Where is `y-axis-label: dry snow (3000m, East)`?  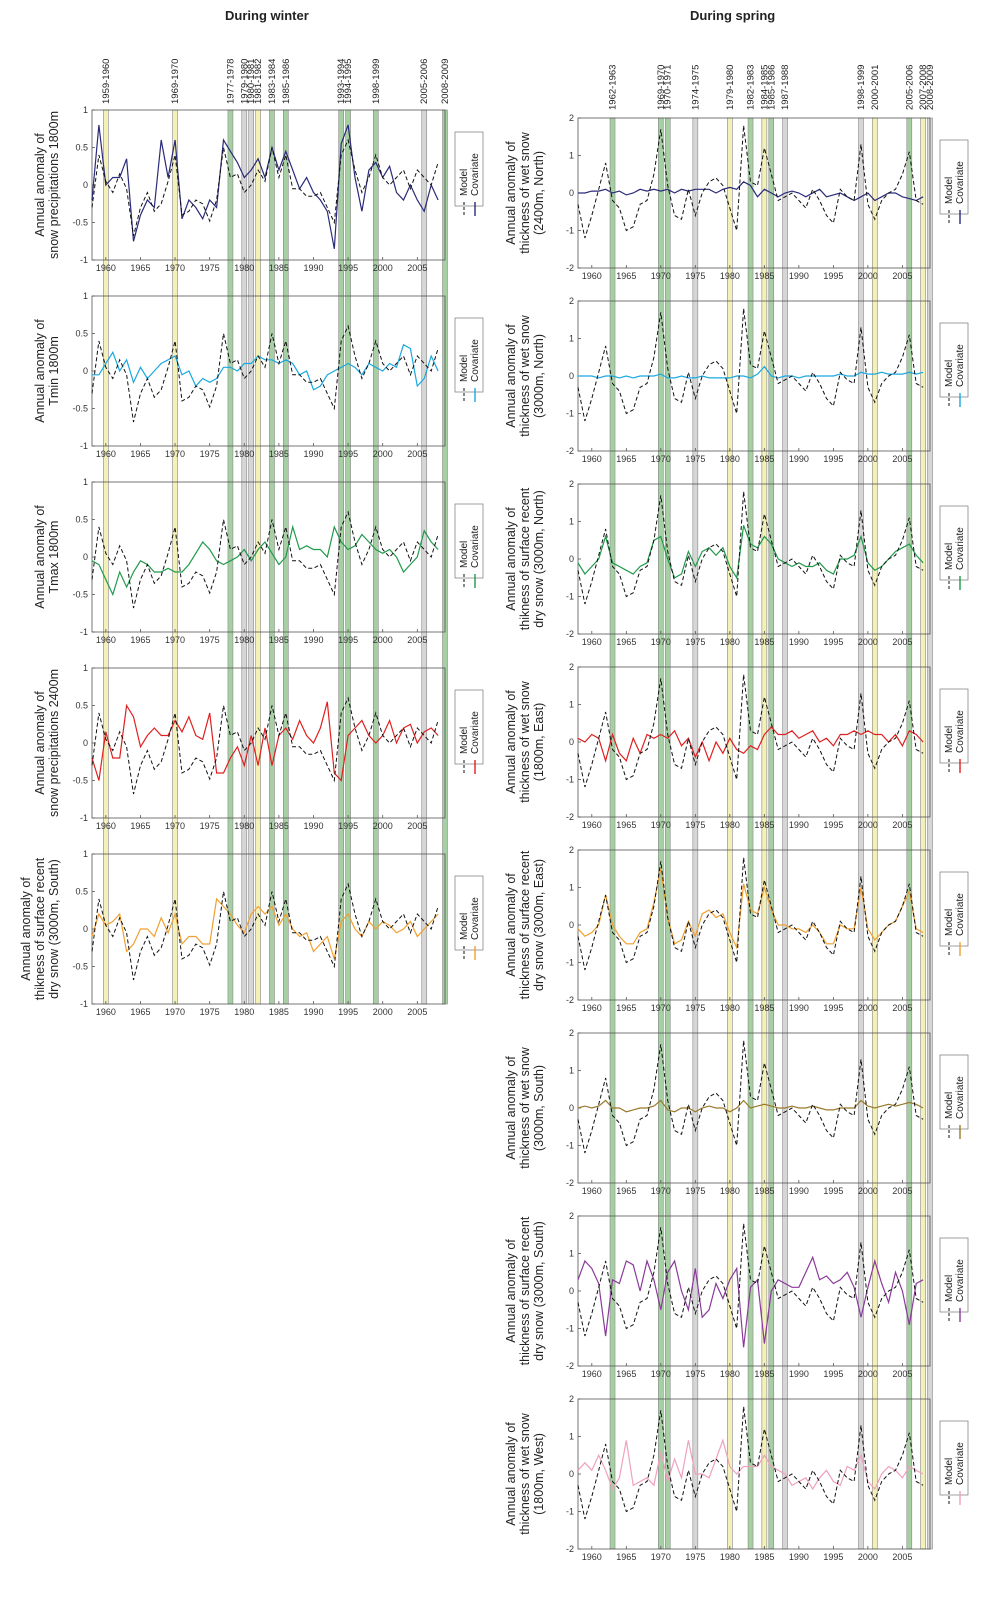
y-axis-label: dry snow (3000m, East) is located at coordinates (539, 925).